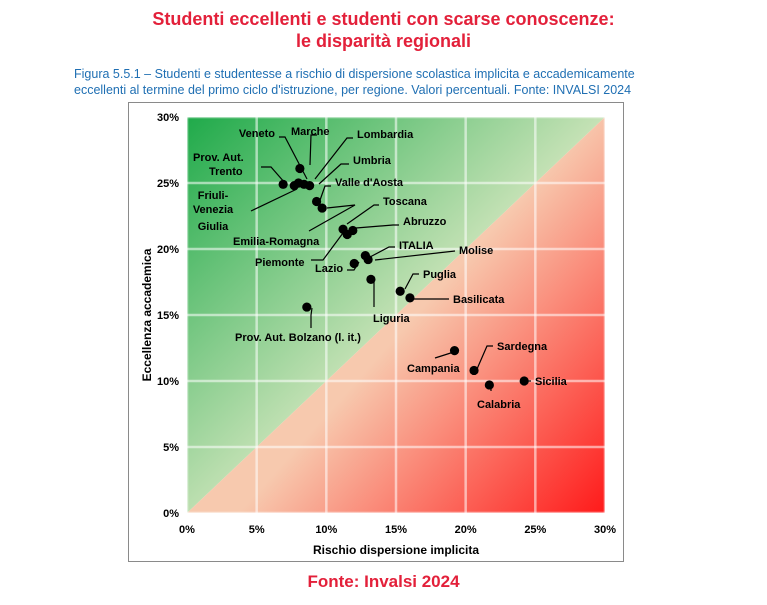  Describe the element at coordinates (147, 314) in the screenshot. I see `y-axis-label: Eccellenza accademica` at that location.